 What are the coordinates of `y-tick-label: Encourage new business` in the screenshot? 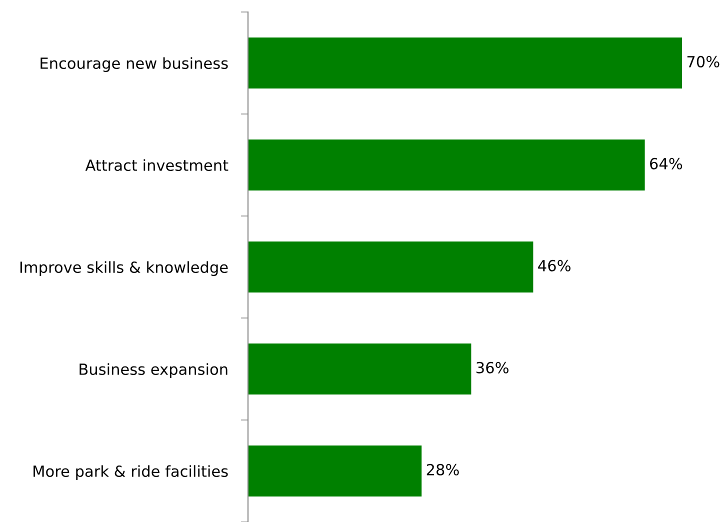 It's located at (134, 64).